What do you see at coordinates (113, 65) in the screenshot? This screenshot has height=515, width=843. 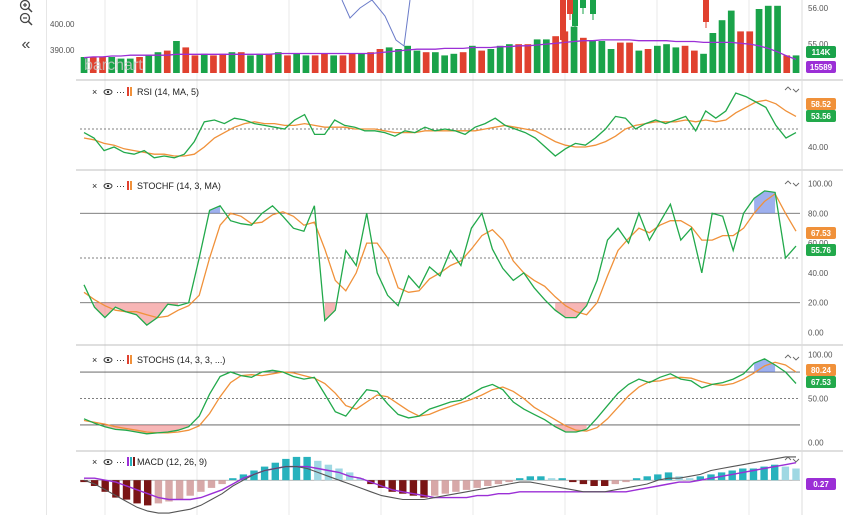 I see `watermark-logo: barchart` at bounding box center [113, 65].